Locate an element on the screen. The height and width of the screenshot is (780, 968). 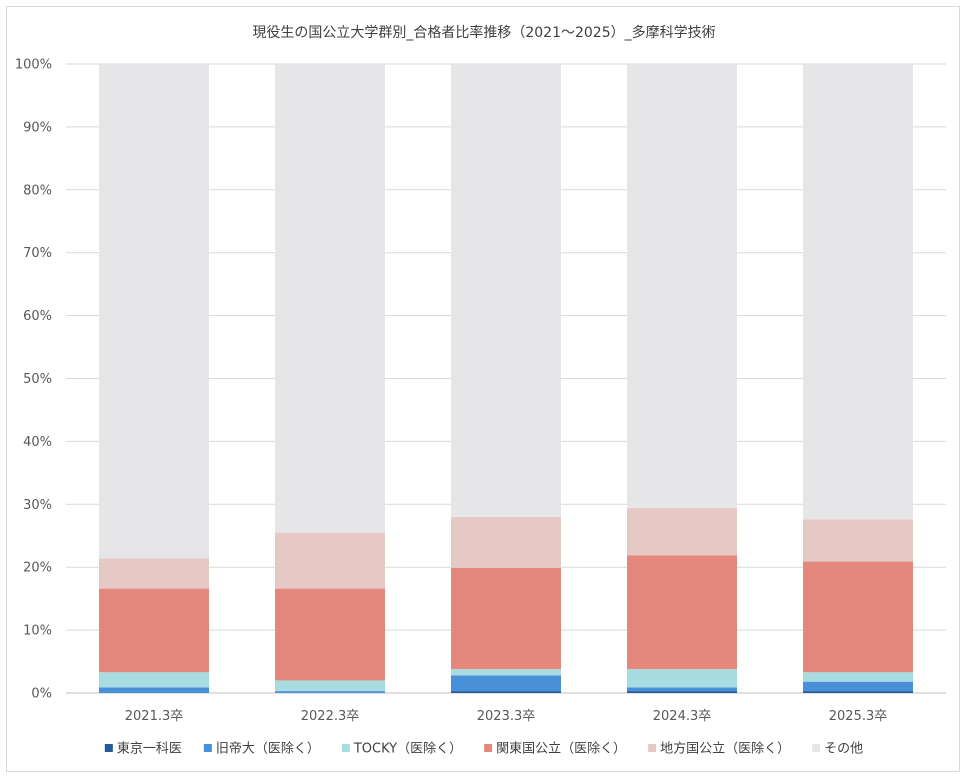
legend-item: その他 is located at coordinates (837, 749).